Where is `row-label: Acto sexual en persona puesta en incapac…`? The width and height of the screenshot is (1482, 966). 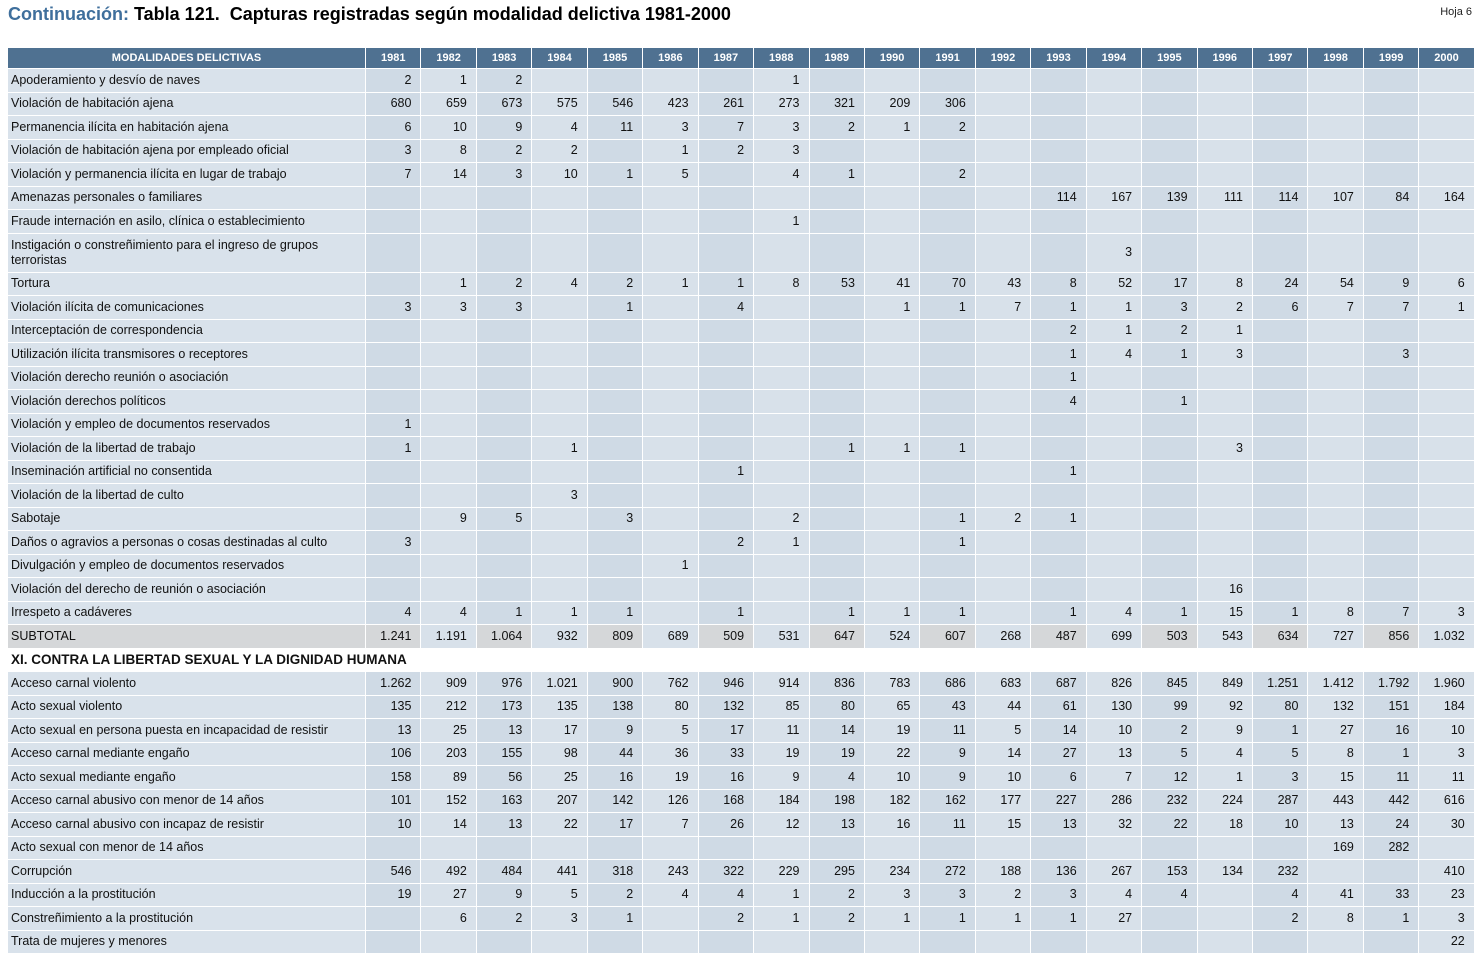 row-label: Acto sexual en persona puesta en incapac… is located at coordinates (186, 730).